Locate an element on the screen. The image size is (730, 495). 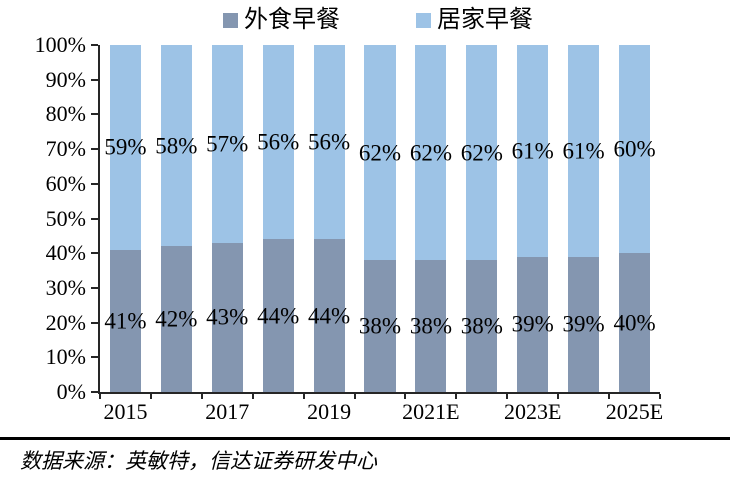
y-axis-label: 100% is located at coordinates (60, 44).